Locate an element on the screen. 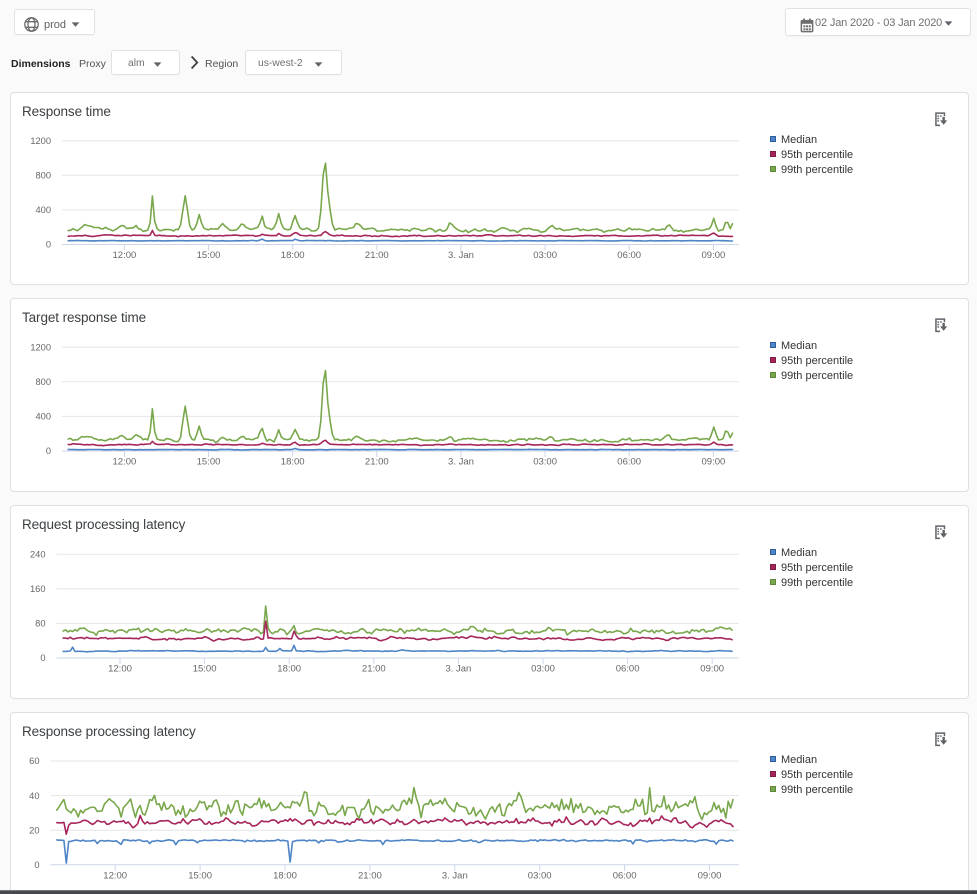  svg-text: 60 is located at coordinates (34, 761).